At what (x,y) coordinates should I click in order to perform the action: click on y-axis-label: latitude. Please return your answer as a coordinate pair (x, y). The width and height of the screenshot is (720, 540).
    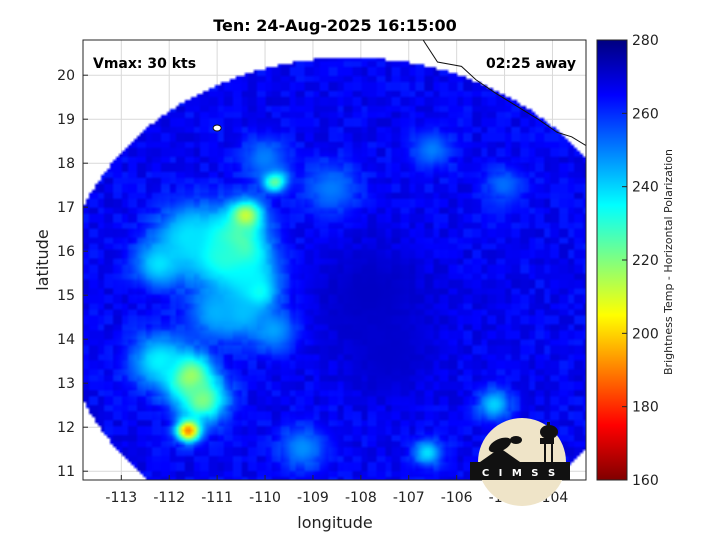
    Looking at the image, I should click on (42, 259).